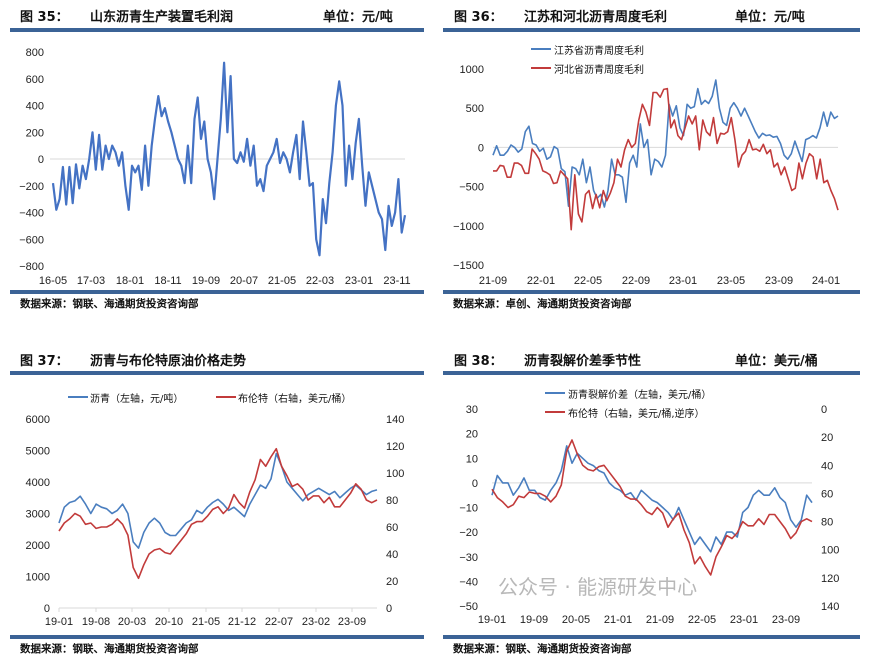 Image resolution: width=893 pixels, height=660 pixels. What do you see at coordinates (31, 240) in the screenshot?
I see `c35-y-tick-label: −600` at bounding box center [31, 240].